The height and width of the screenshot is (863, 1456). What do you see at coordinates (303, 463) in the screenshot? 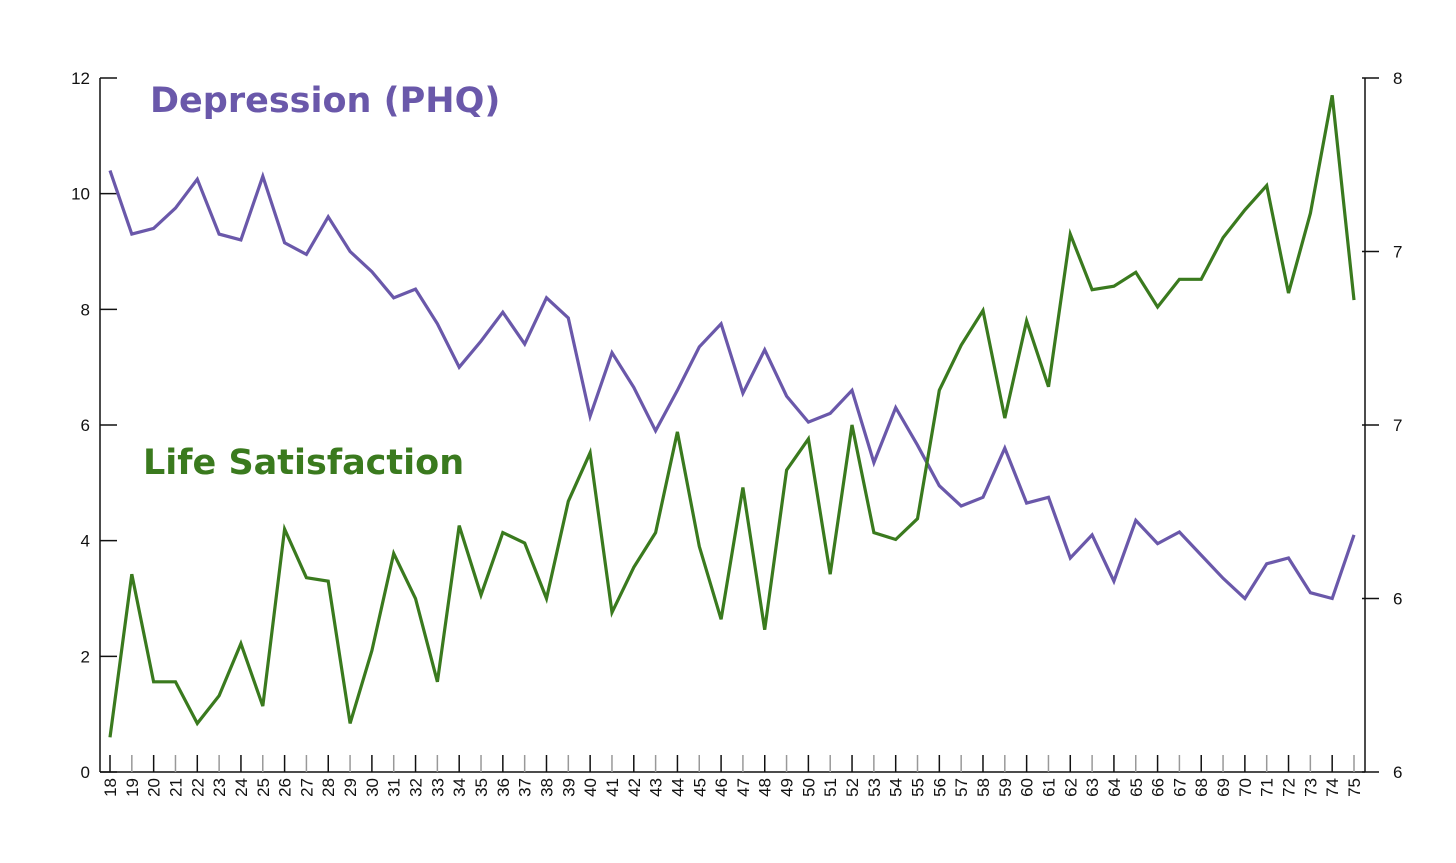
I see `series-label-life-satisfaction: Life Satisfaction` at bounding box center [303, 463].